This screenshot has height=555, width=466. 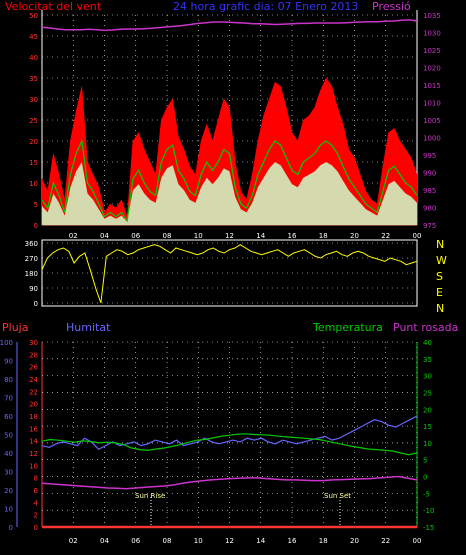 What do you see at coordinates (8, 510) in the screenshot?
I see `humidity-y-tick: 10` at bounding box center [8, 510].